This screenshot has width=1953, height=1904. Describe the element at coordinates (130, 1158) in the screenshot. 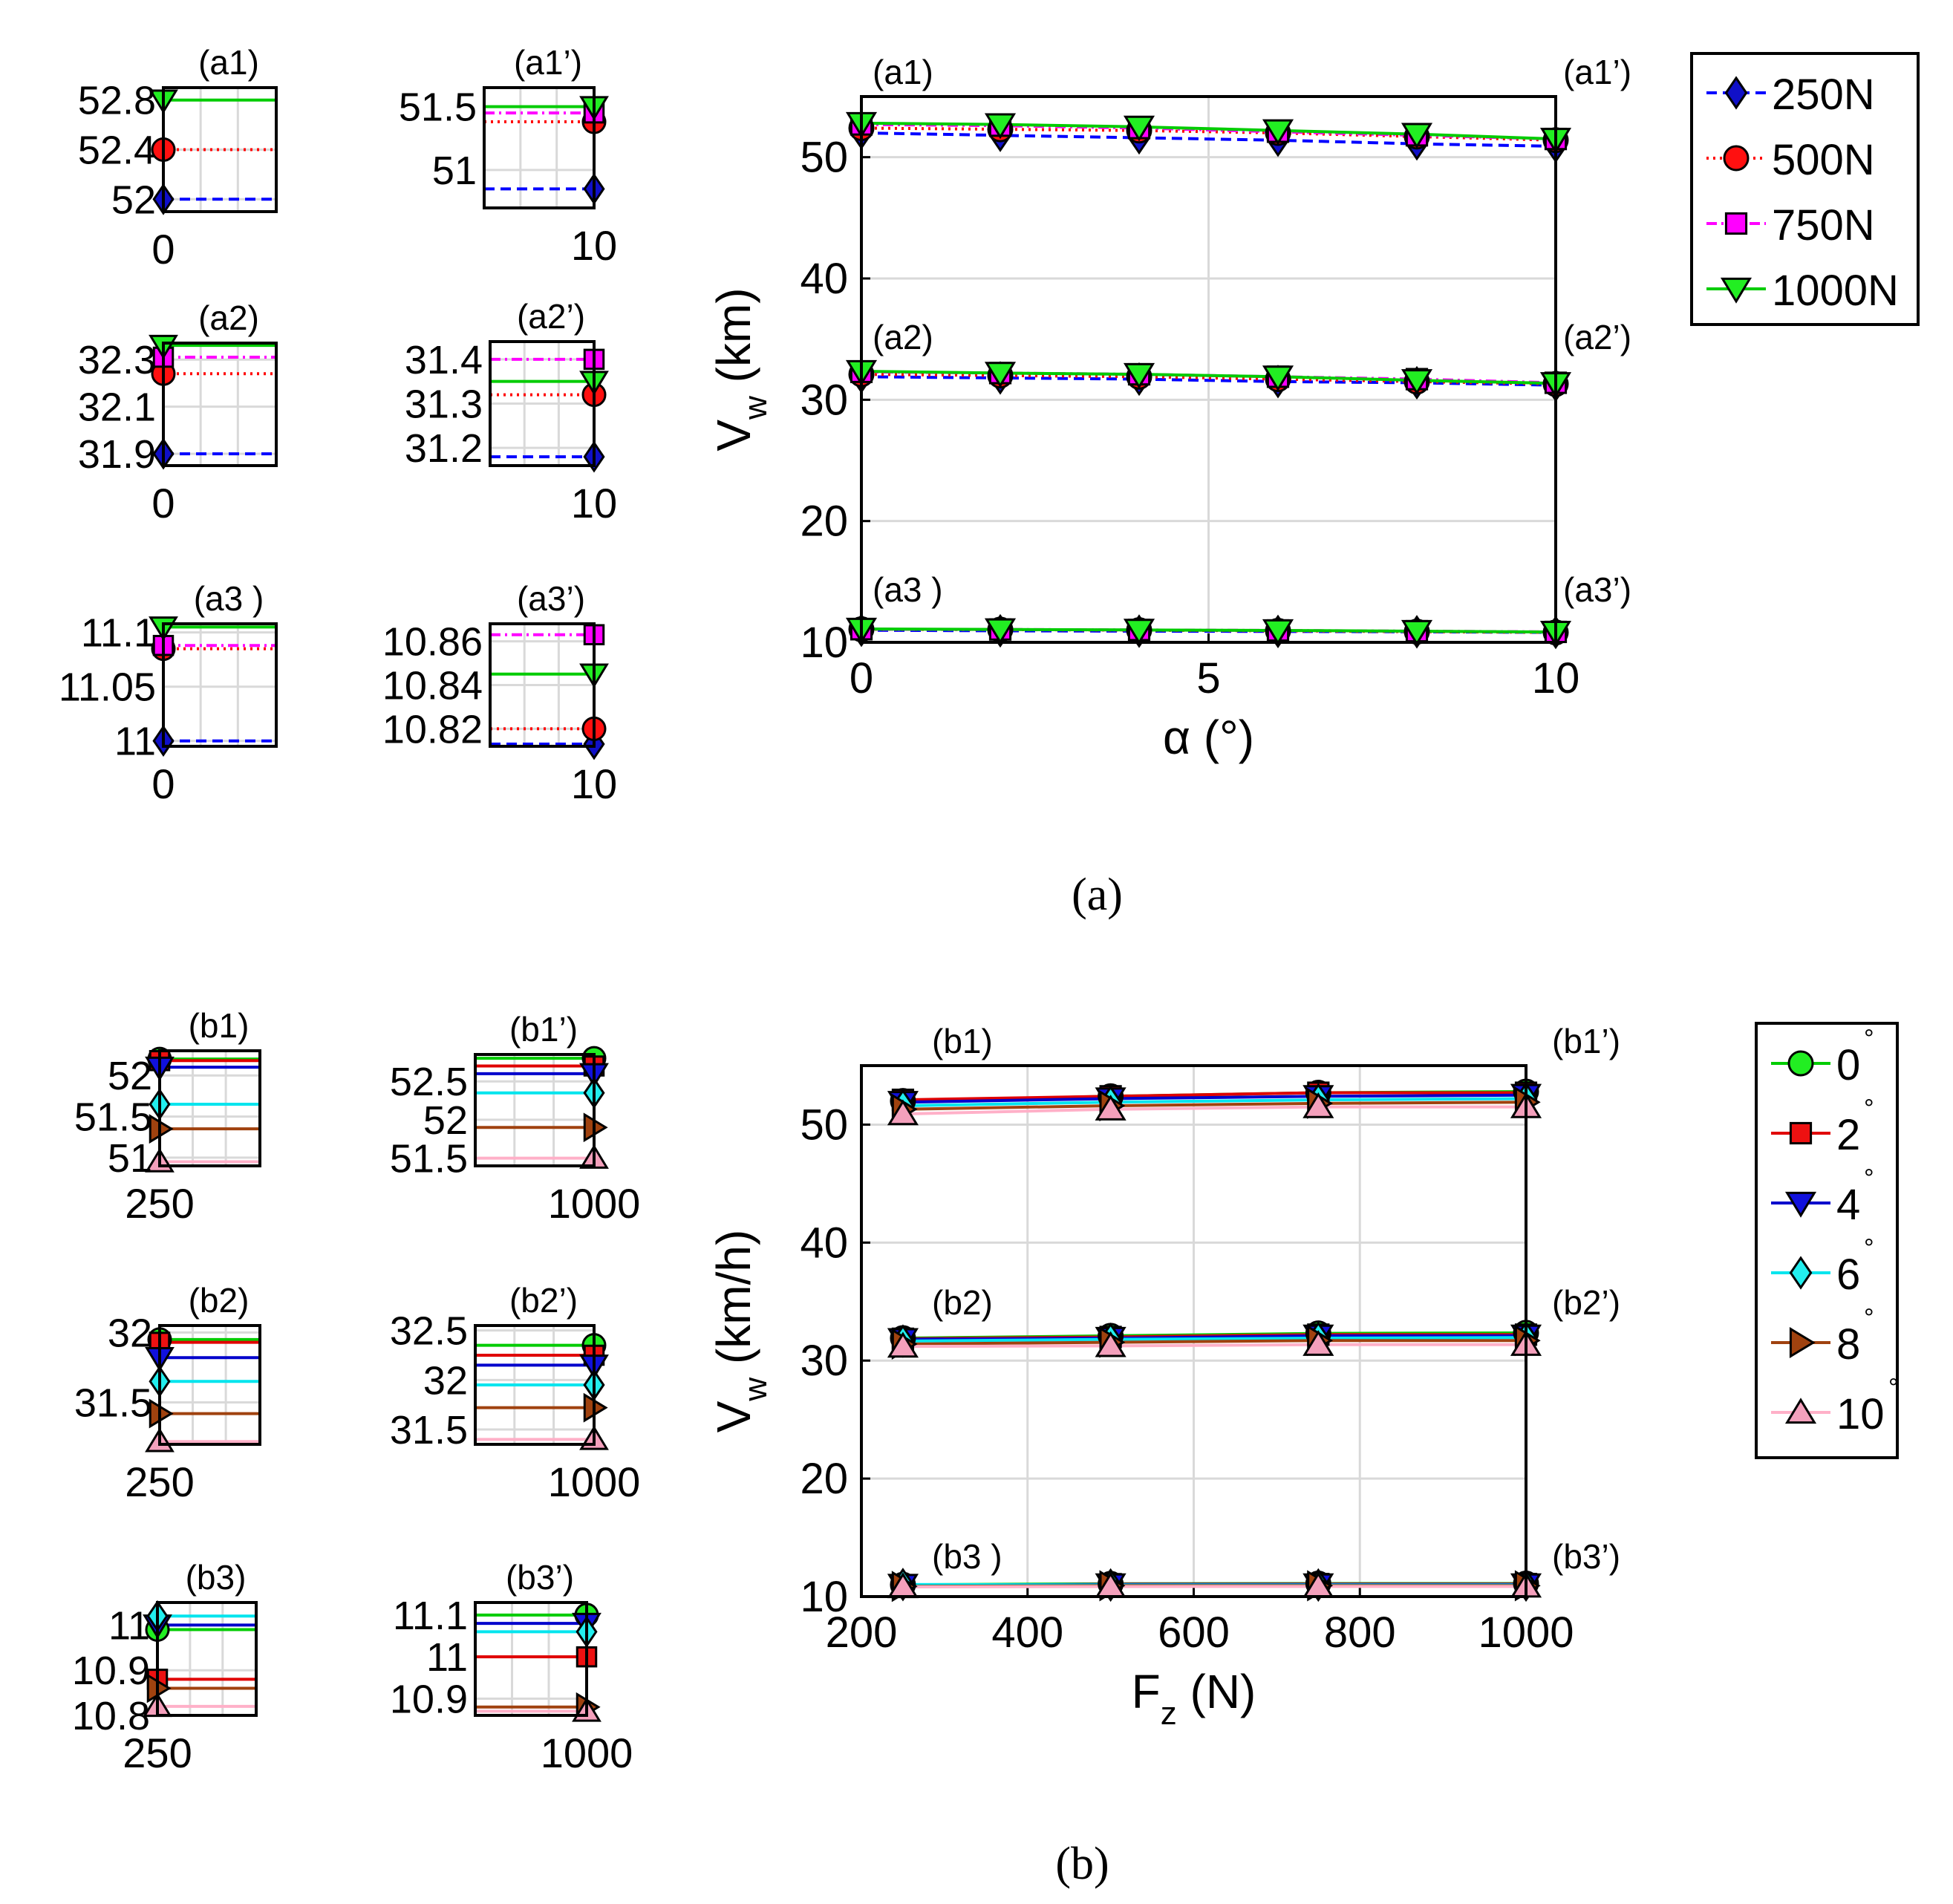

I see `inset-y-tick-label: 51` at that location.